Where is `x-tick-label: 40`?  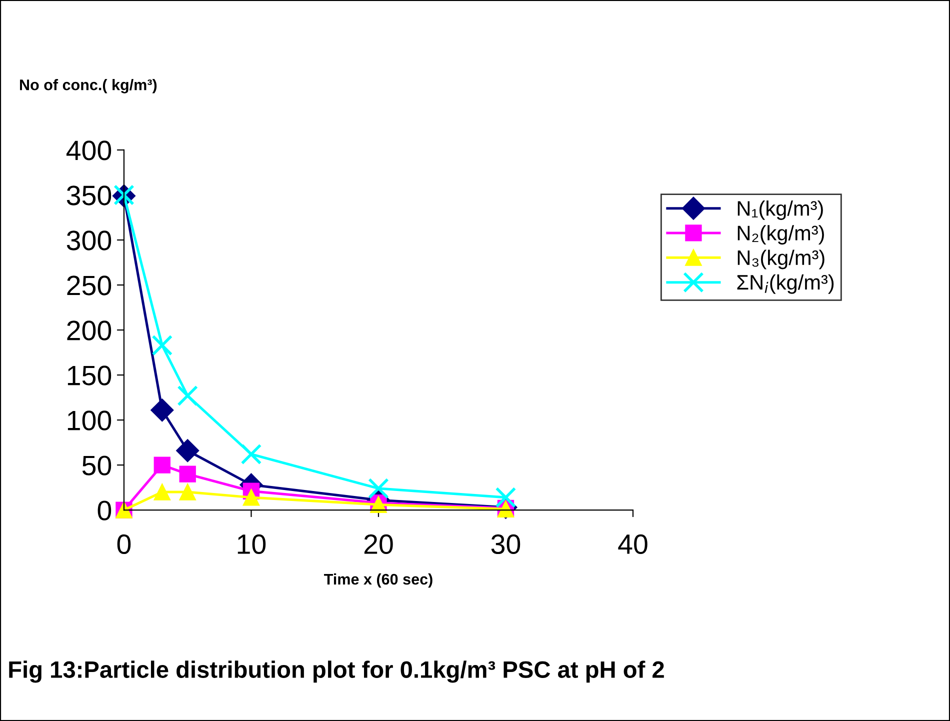
x-tick-label: 40 is located at coordinates (633, 544).